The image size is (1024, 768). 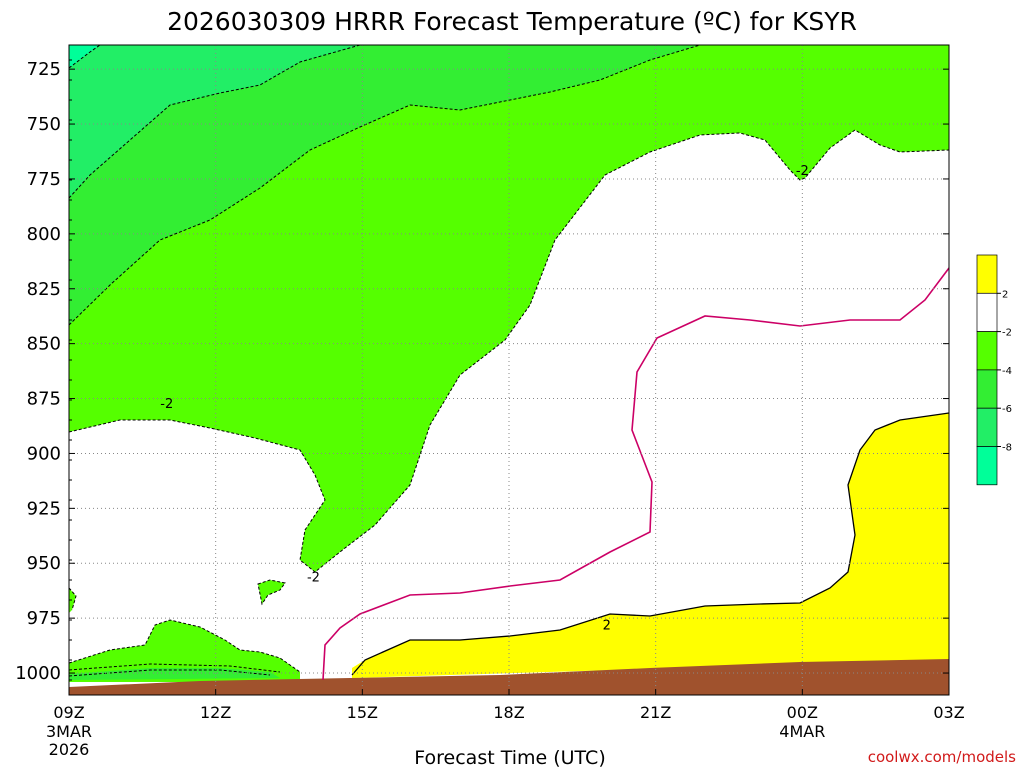 What do you see at coordinates (38, 673) in the screenshot?
I see `y-tick-label: 1000` at bounding box center [38, 673].